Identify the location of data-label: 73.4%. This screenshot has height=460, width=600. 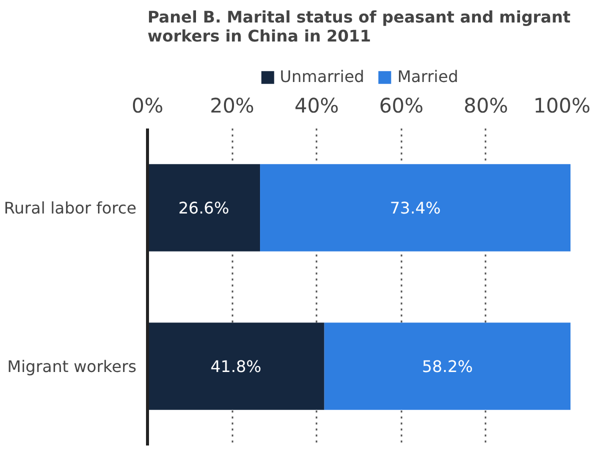
(415, 208).